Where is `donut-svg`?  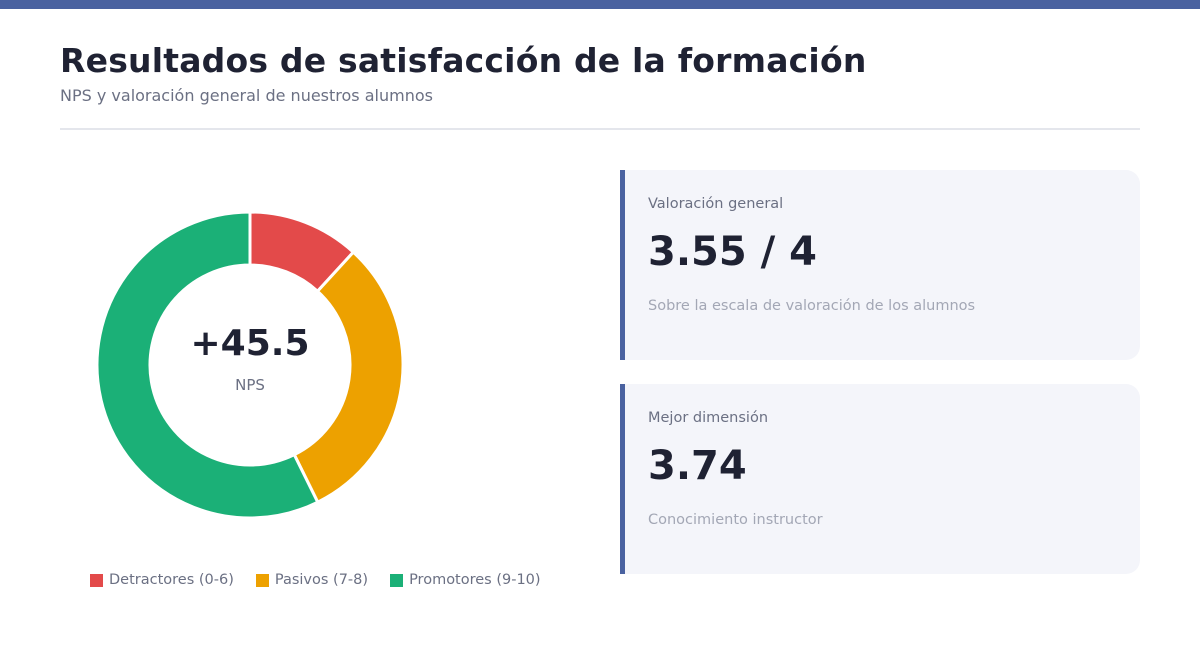 donut-svg is located at coordinates (250, 365).